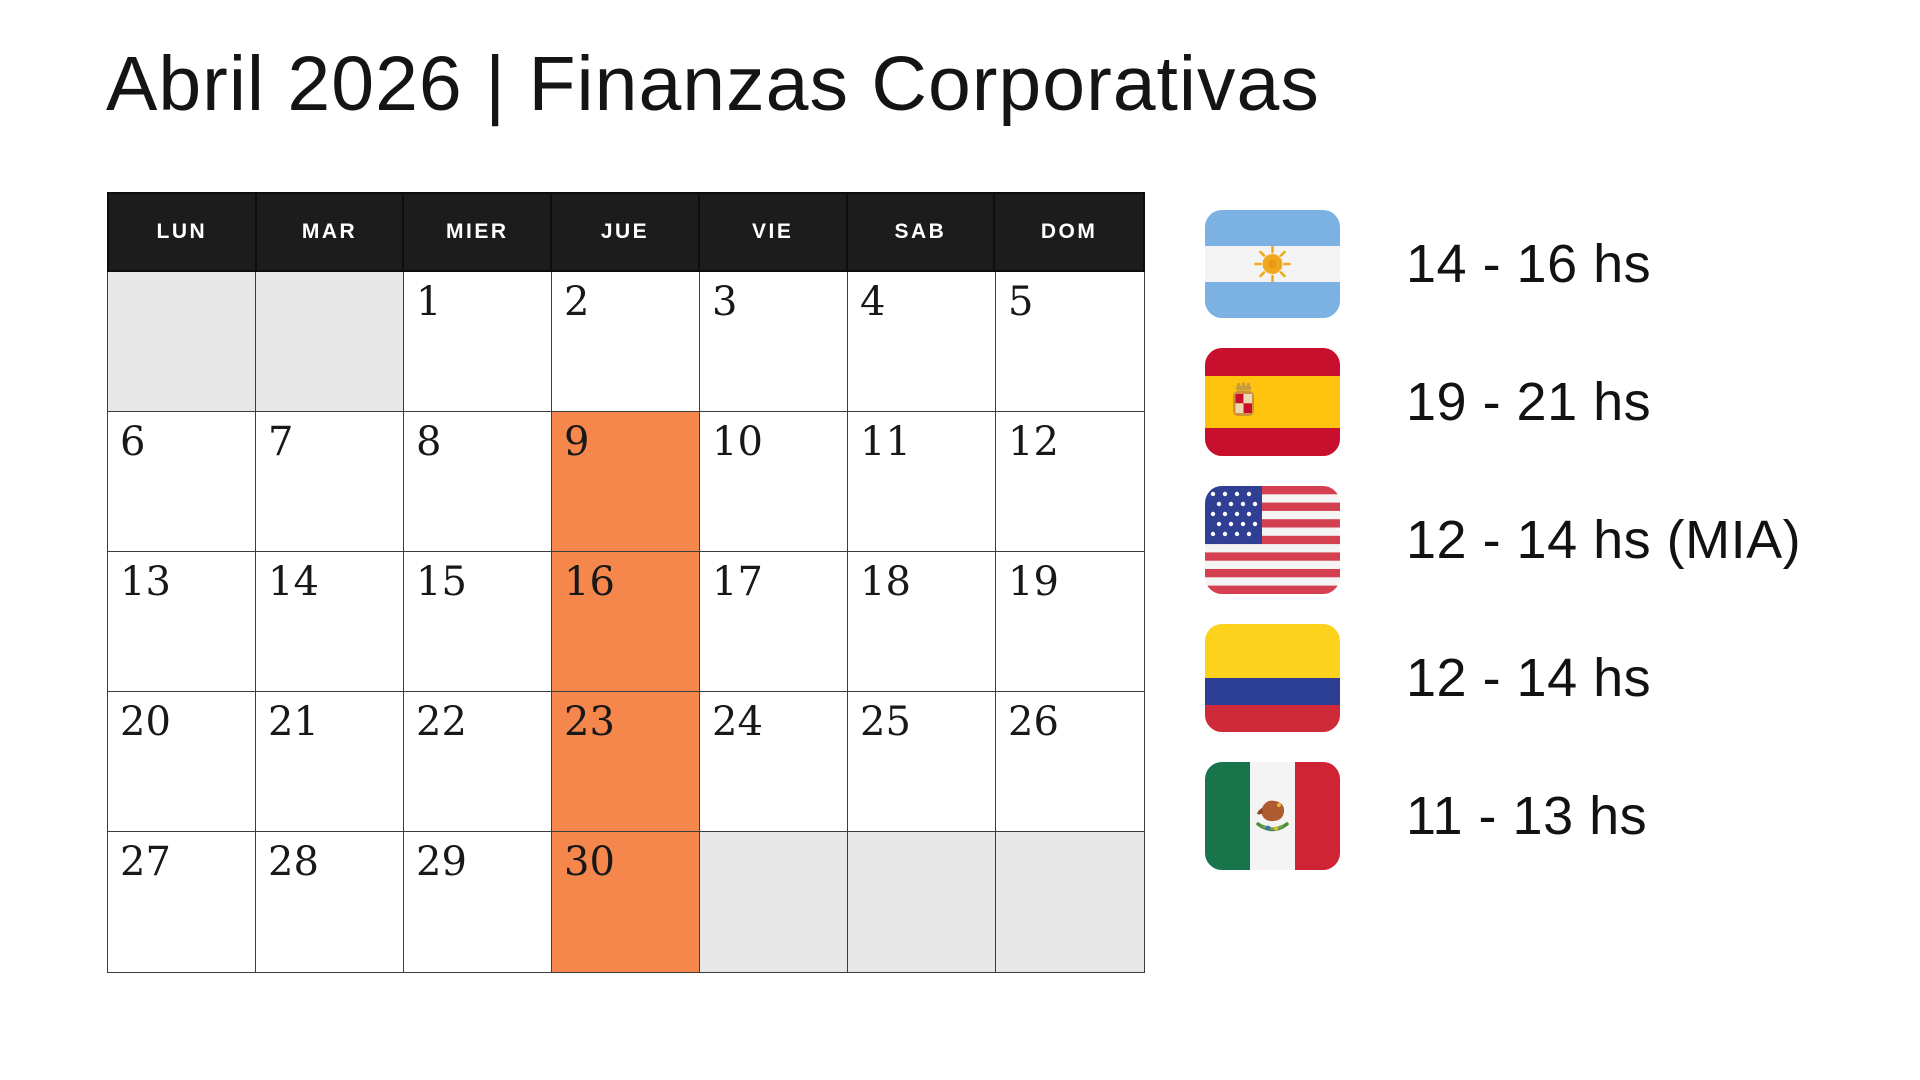  Describe the element at coordinates (330, 622) in the screenshot. I see `calendar-day-cell: 14` at that location.